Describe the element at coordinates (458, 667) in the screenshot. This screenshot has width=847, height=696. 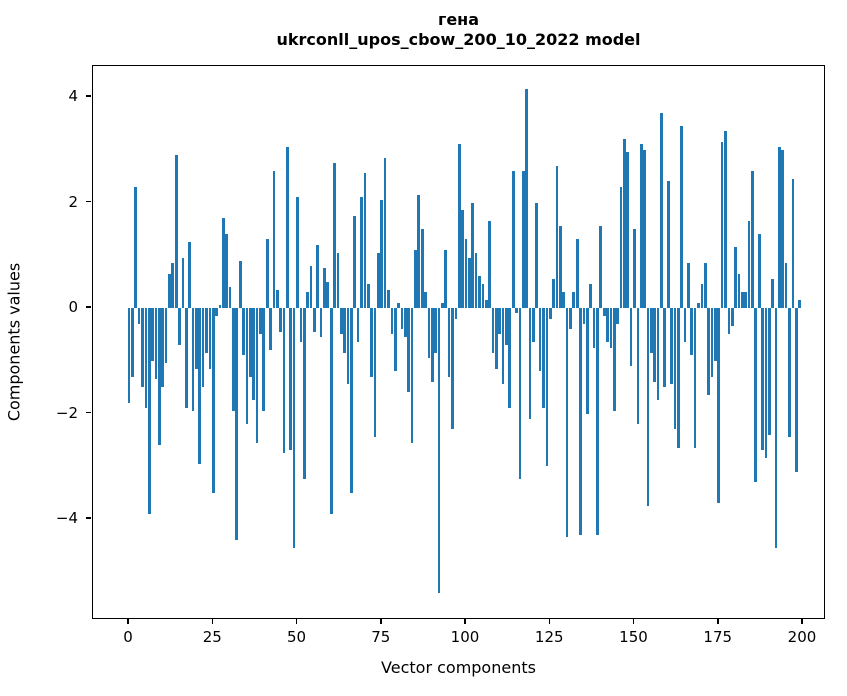
I see `x-axis-label: Vector components` at that location.